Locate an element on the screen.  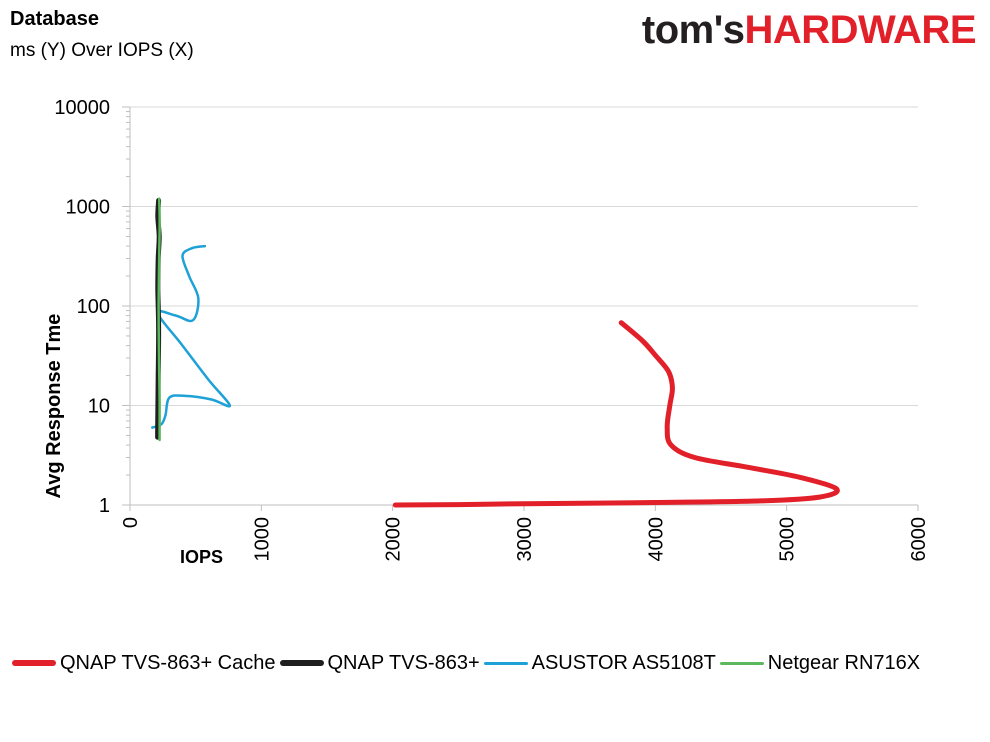
logo-text-hardware: HARDWARE is located at coordinates (860, 30).